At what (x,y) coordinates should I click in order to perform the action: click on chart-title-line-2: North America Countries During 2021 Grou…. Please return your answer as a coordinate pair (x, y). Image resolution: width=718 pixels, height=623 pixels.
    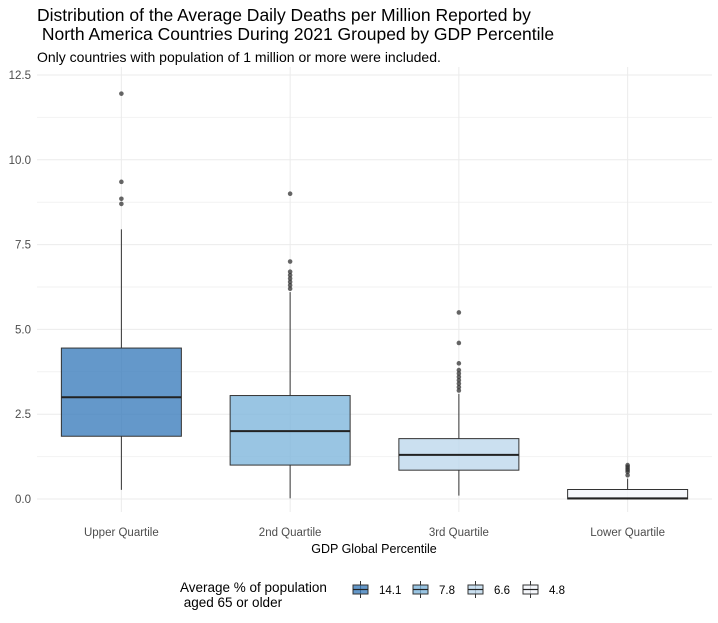
    Looking at the image, I should click on (296, 34).